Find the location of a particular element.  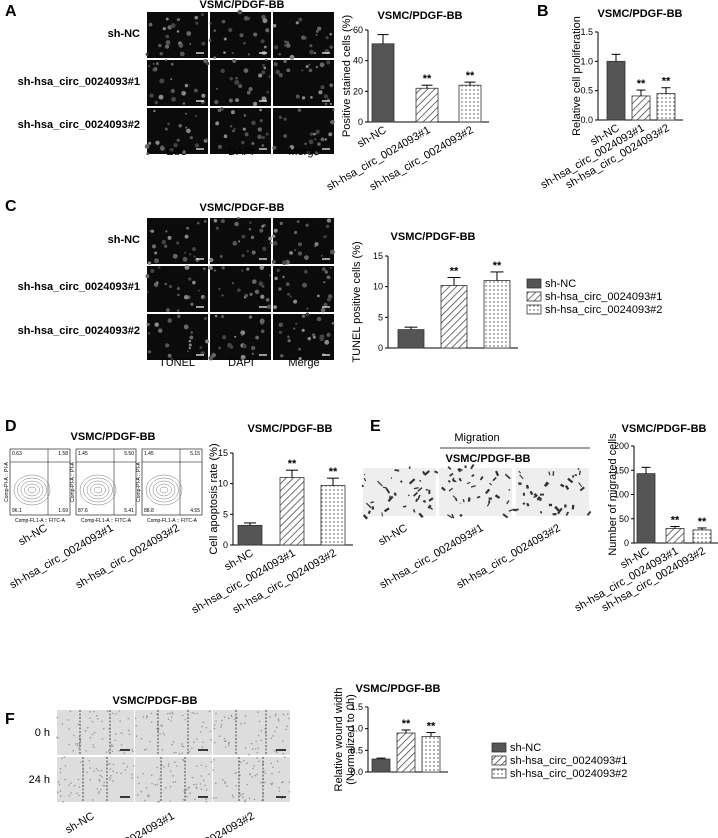

row-label: sh-hsa_circ_0024093#1 is located at coordinates (79, 287).